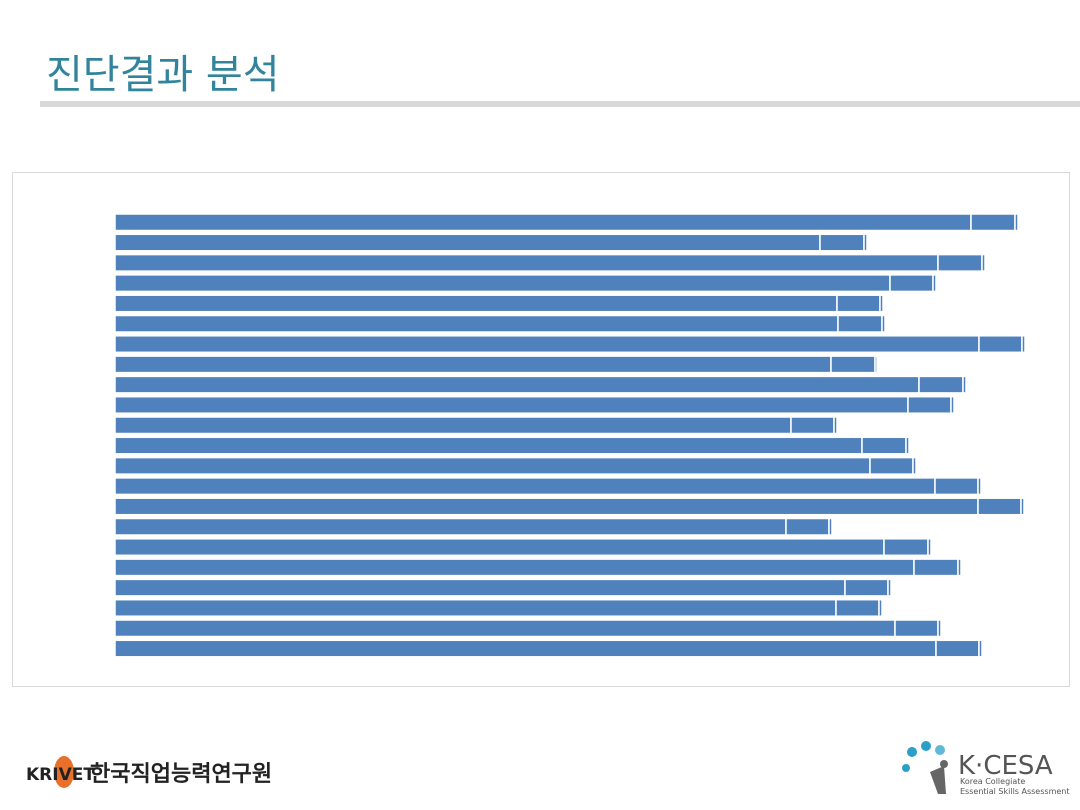  I want to click on krivet-brand: KRIVET, so click(60, 775).